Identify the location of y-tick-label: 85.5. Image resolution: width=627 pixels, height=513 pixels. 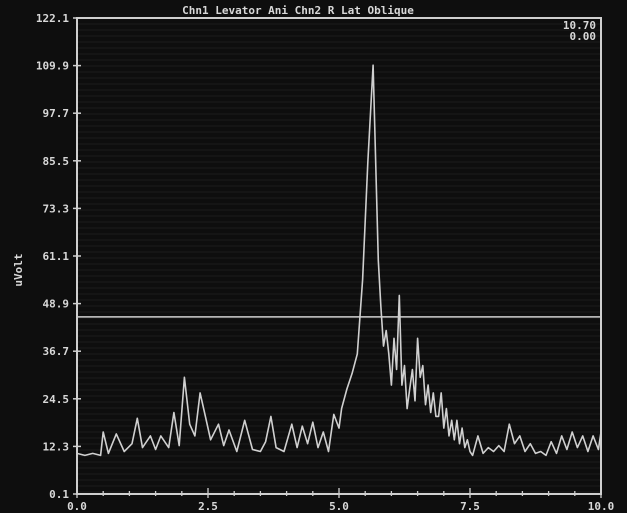
(56, 161).